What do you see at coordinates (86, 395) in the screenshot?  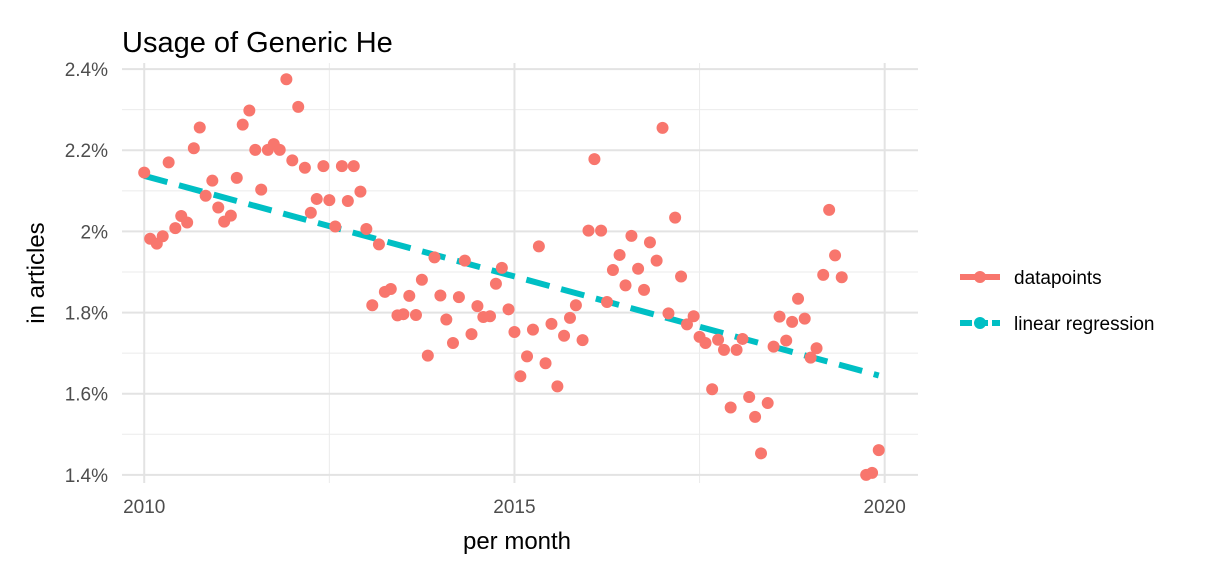 I see `y-tick-label: 1.6%` at bounding box center [86, 395].